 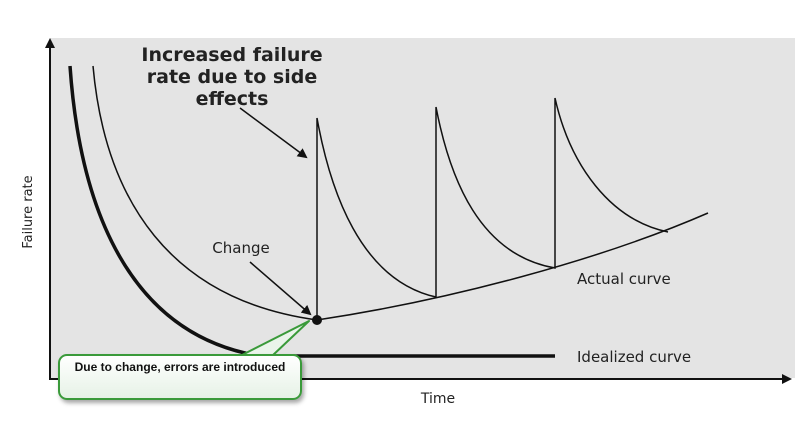 What do you see at coordinates (232, 77) in the screenshot?
I see `side-effects-label-line-2: rate due to side` at bounding box center [232, 77].